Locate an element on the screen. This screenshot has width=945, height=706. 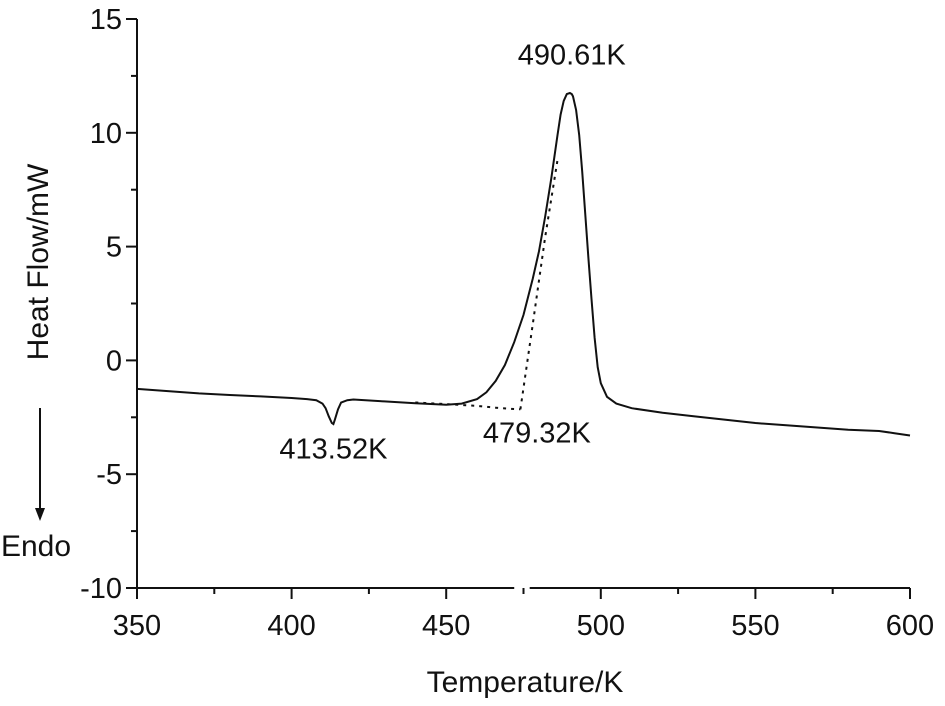
baseline-extrapolation-line is located at coordinates (468, 406).